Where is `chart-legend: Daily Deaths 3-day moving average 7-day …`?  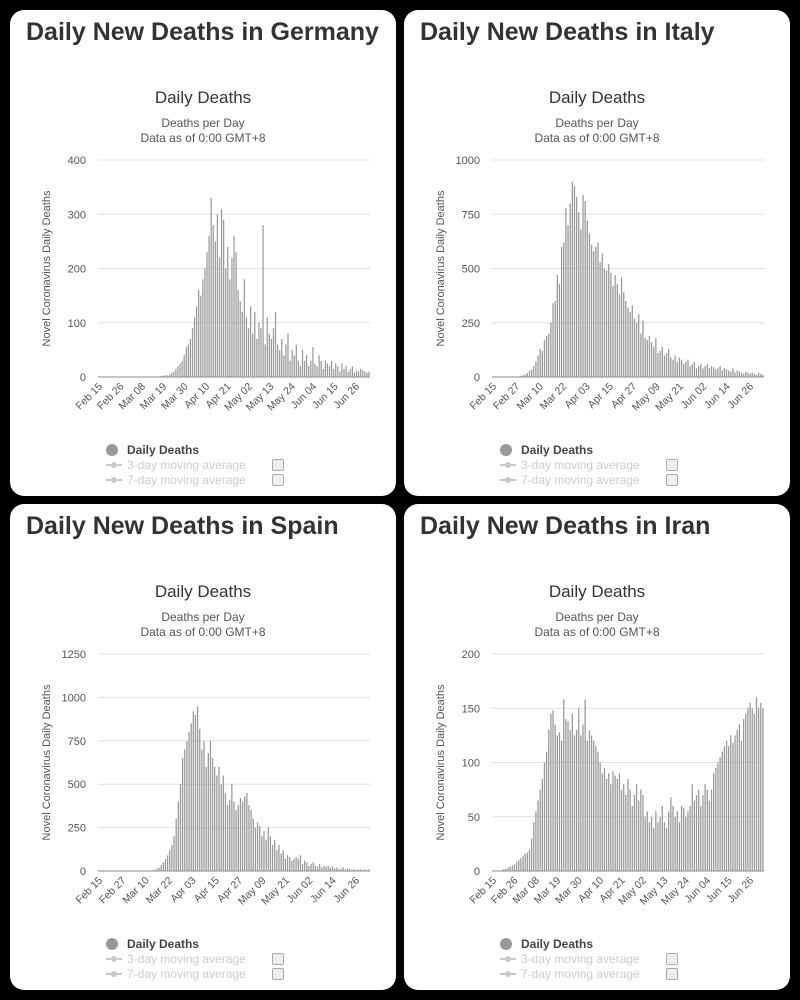 chart-legend: Daily Deaths 3-day moving average 7-day … is located at coordinates (589, 958).